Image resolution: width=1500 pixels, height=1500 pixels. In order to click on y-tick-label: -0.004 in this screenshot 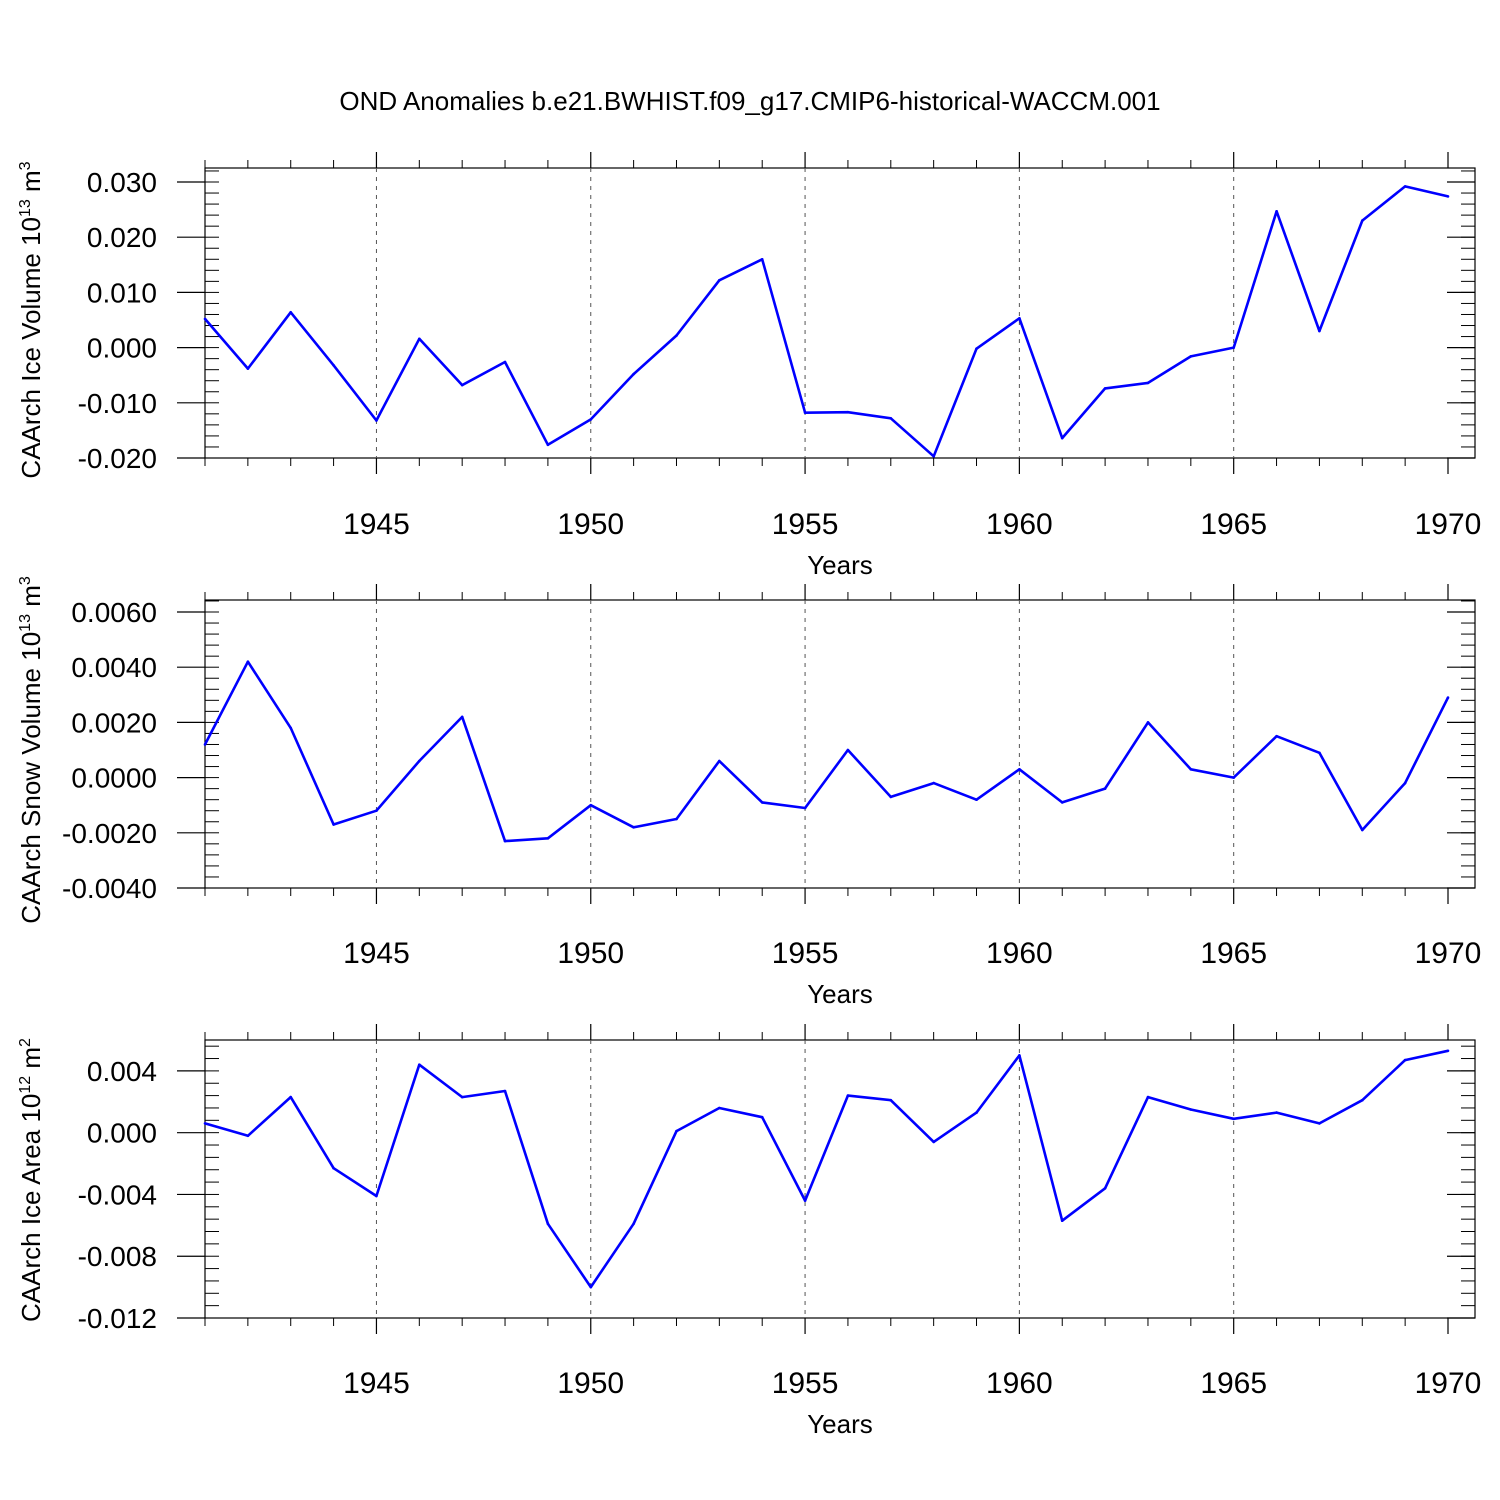, I will do `click(117, 1194)`.